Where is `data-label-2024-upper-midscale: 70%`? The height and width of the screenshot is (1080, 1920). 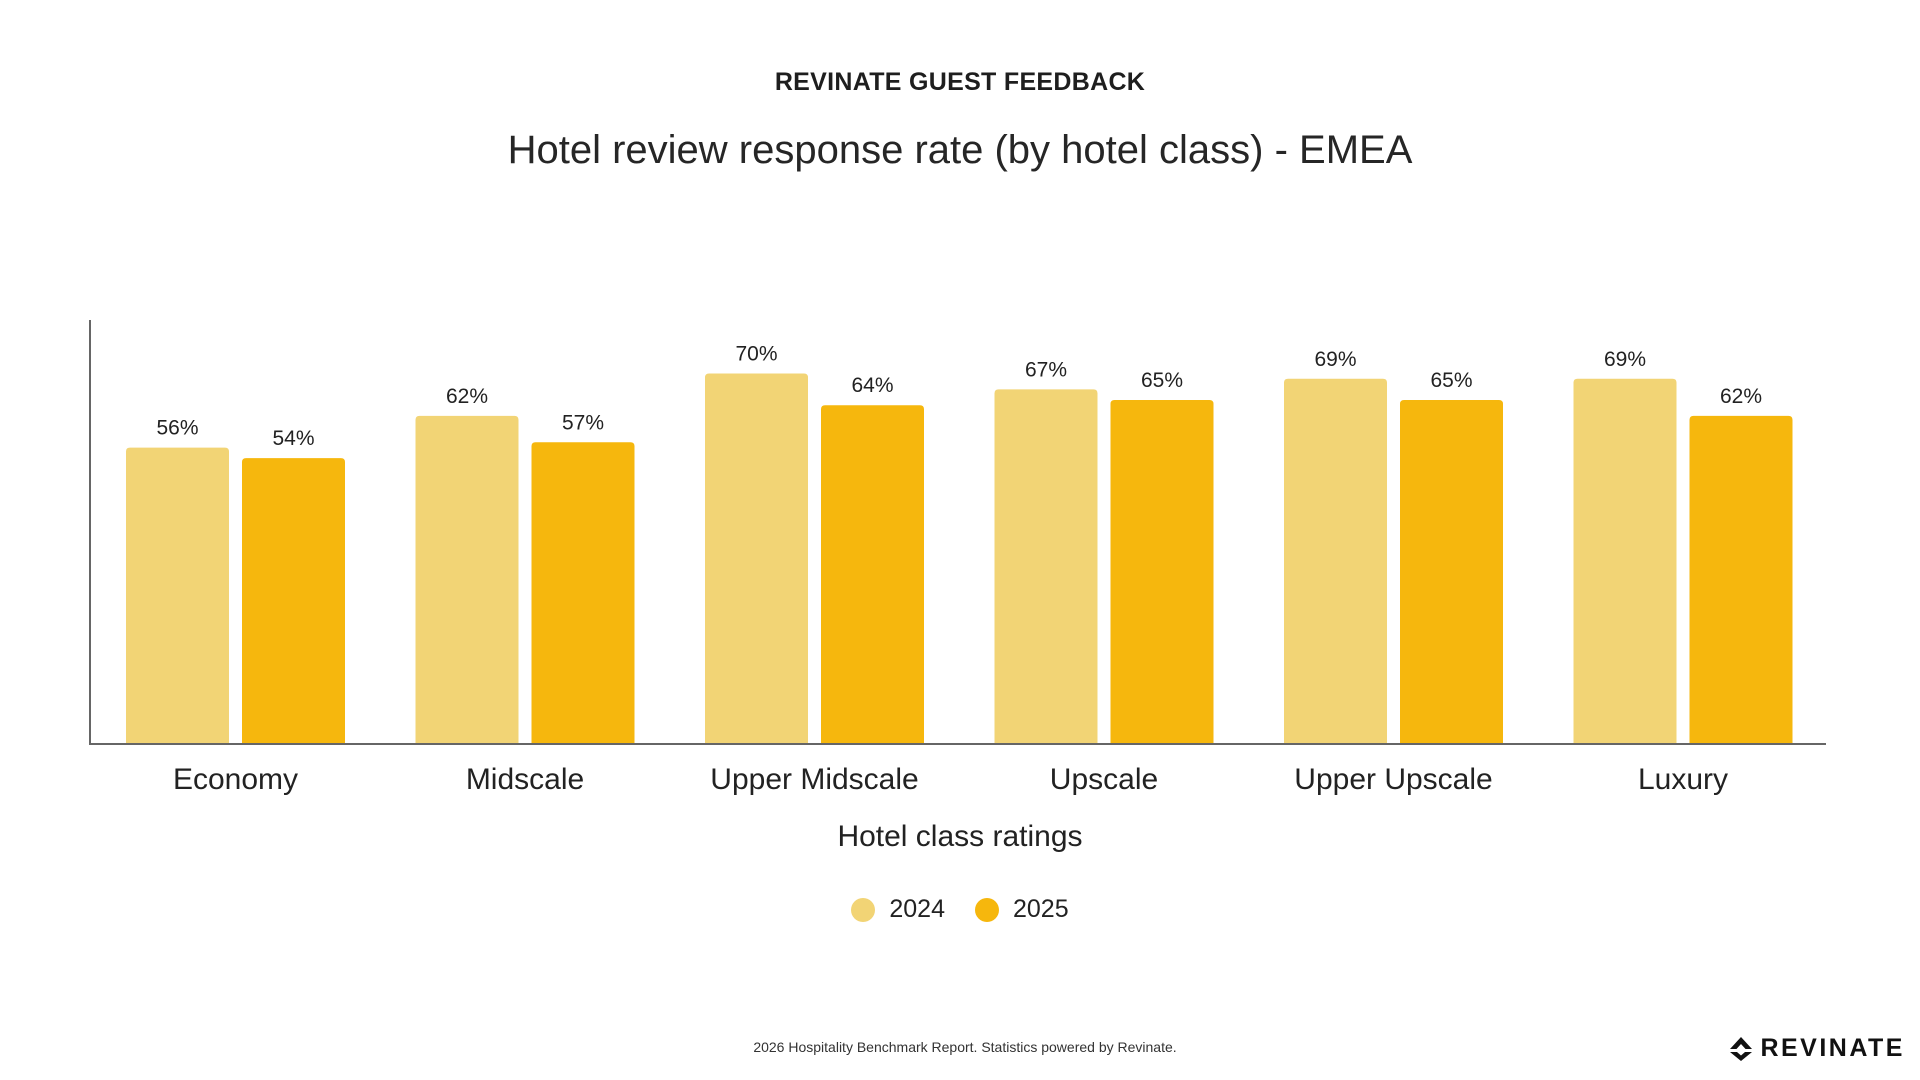 data-label-2024-upper-midscale: 70% is located at coordinates (756, 353).